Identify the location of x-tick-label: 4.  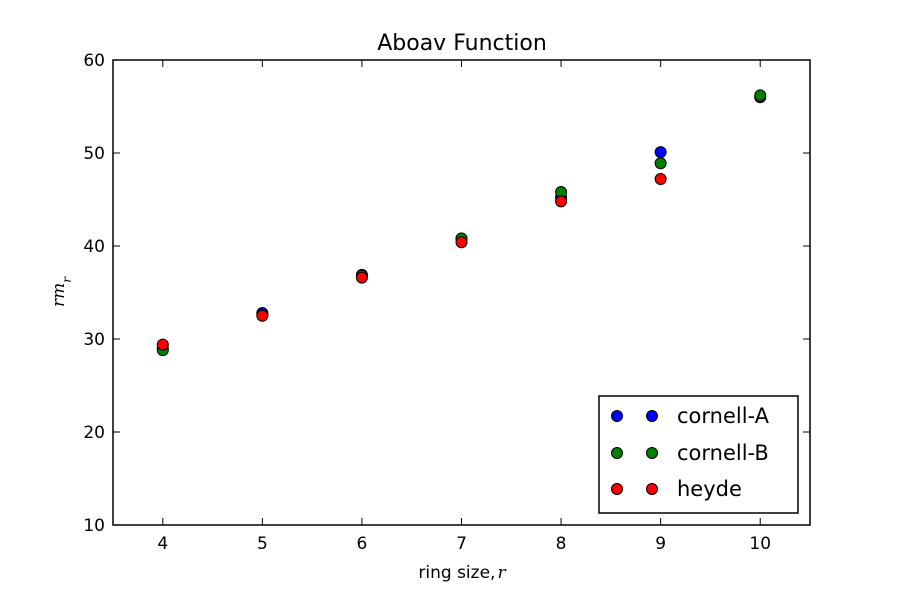
(162, 544).